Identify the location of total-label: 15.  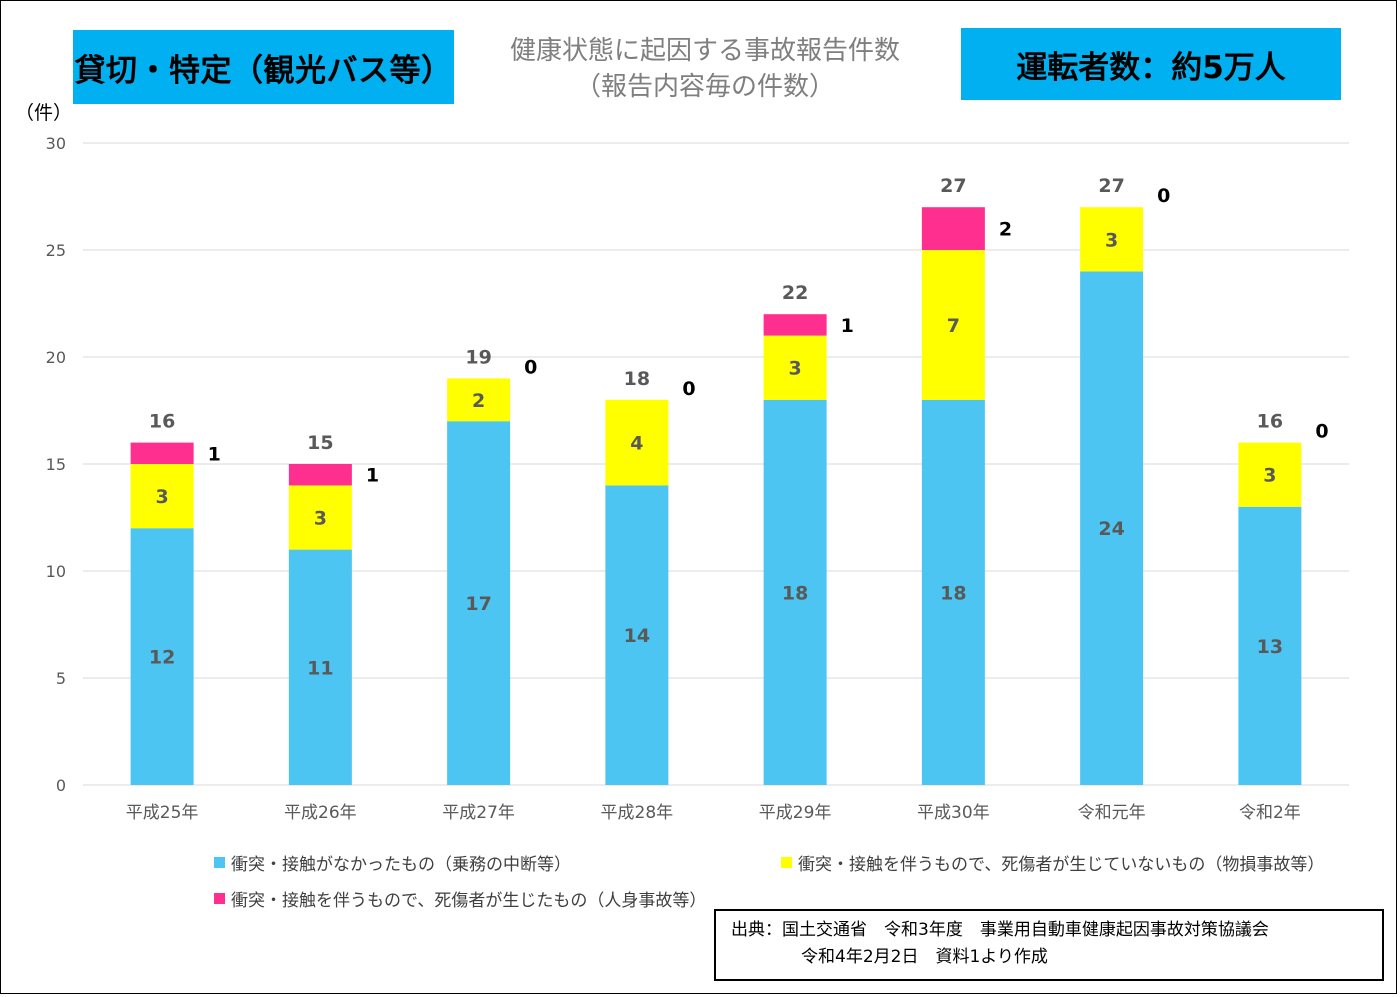
(320, 443).